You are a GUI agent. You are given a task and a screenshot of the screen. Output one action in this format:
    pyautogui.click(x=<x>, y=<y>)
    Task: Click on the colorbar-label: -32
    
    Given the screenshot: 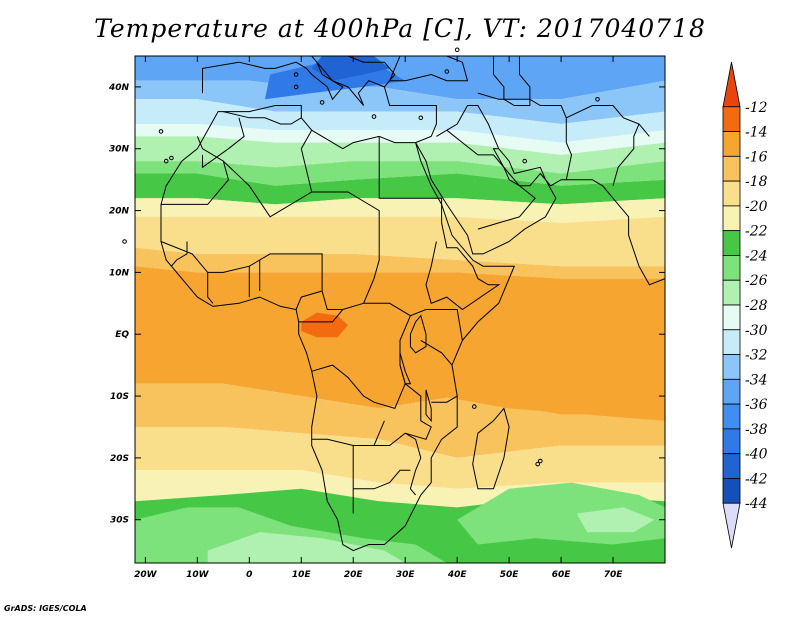 What is the action you would take?
    pyautogui.click(x=756, y=356)
    